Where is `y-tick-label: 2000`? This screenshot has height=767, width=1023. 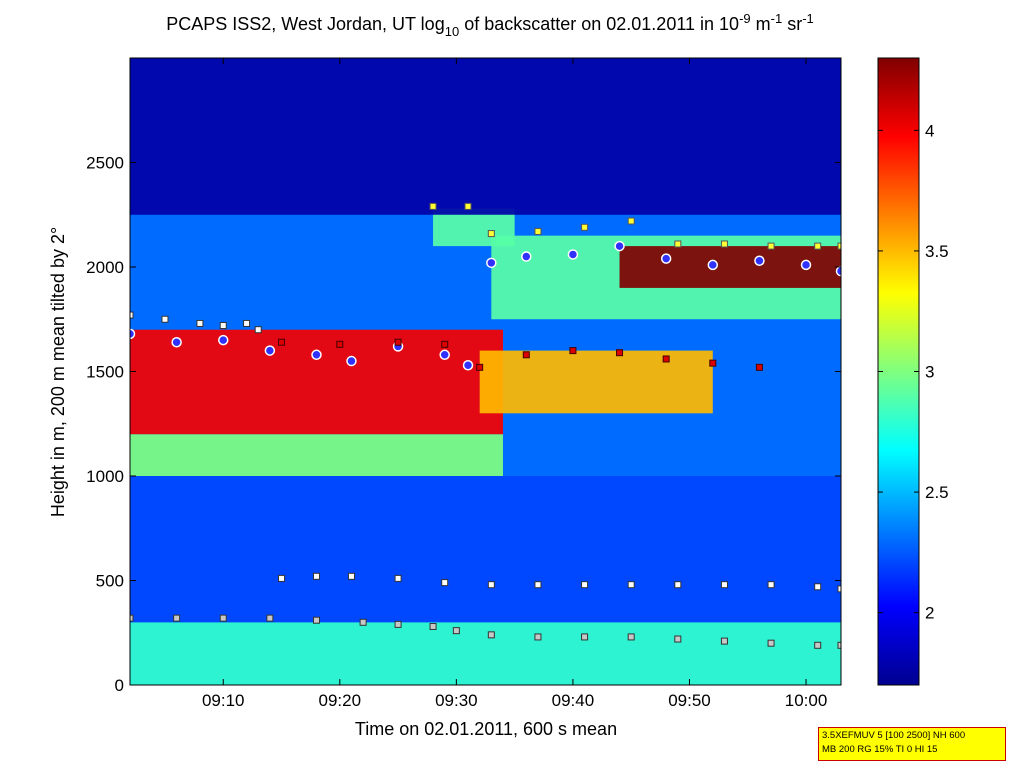 y-tick-label: 2000 is located at coordinates (105, 267).